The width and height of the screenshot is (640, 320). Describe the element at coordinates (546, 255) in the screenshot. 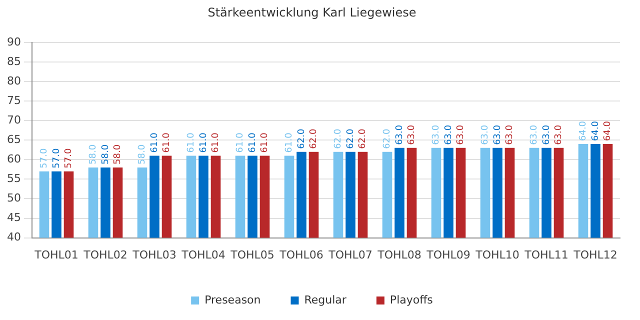

I see `x-tick-label: TOHL11` at that location.